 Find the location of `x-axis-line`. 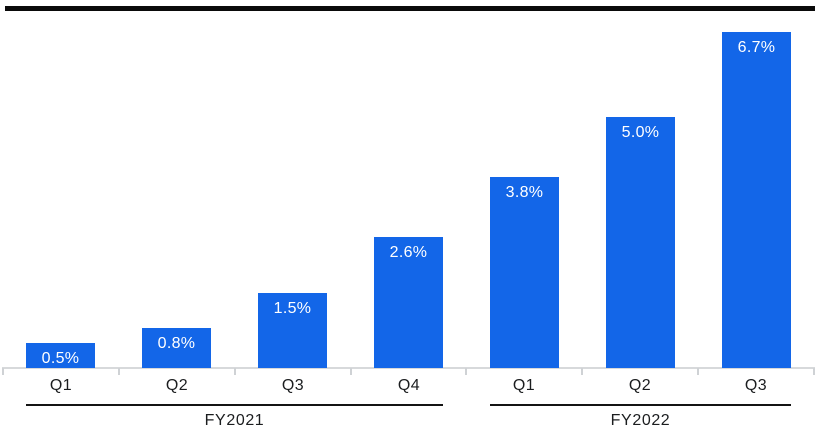

x-axis-line is located at coordinates (408, 368).